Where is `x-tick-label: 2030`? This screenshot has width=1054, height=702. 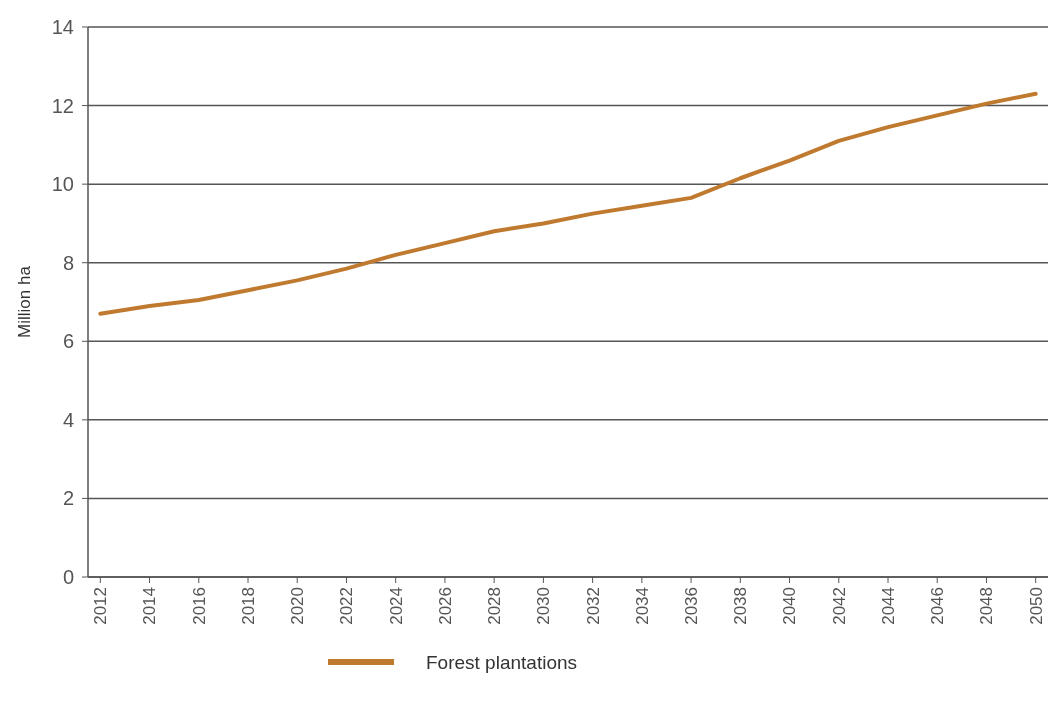 x-tick-label: 2030 is located at coordinates (544, 606).